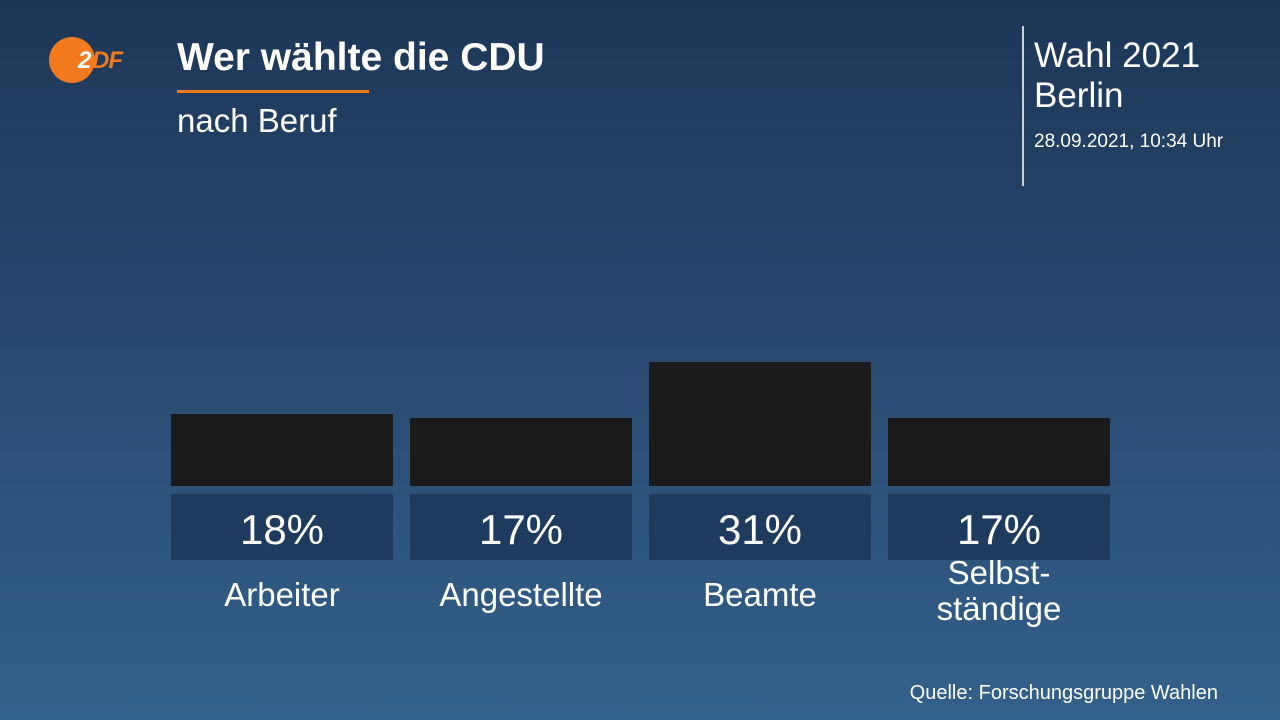 The width and height of the screenshot is (1280, 720). I want to click on chart-title: Wer wählte die CDU, so click(361, 57).